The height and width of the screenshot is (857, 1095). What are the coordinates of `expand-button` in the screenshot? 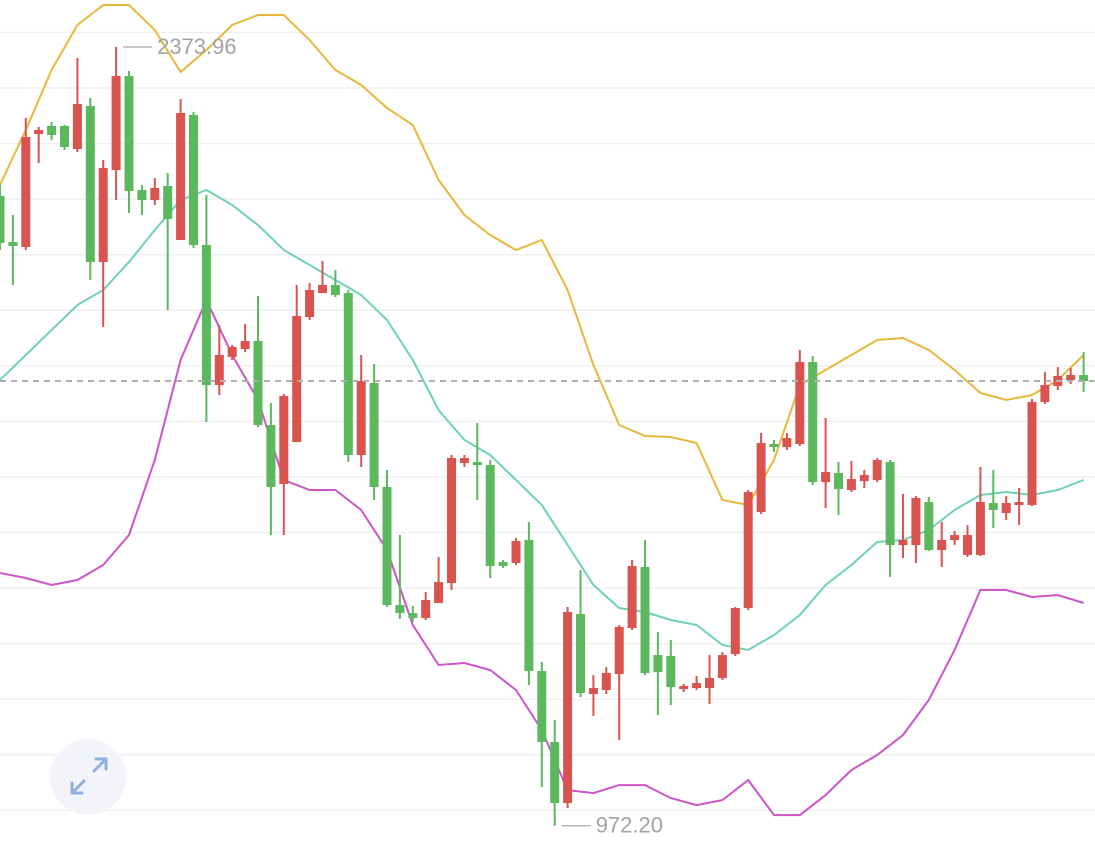 It's located at (88, 777).